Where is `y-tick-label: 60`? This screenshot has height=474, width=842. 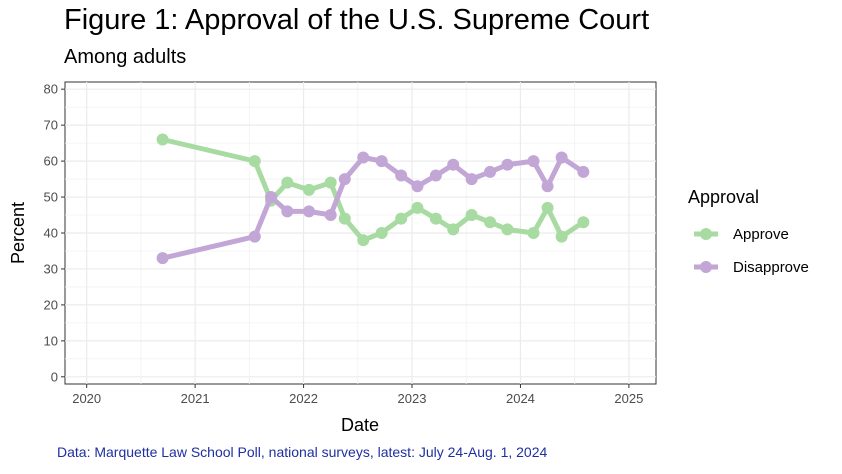 y-tick-label: 60 is located at coordinates (51, 161).